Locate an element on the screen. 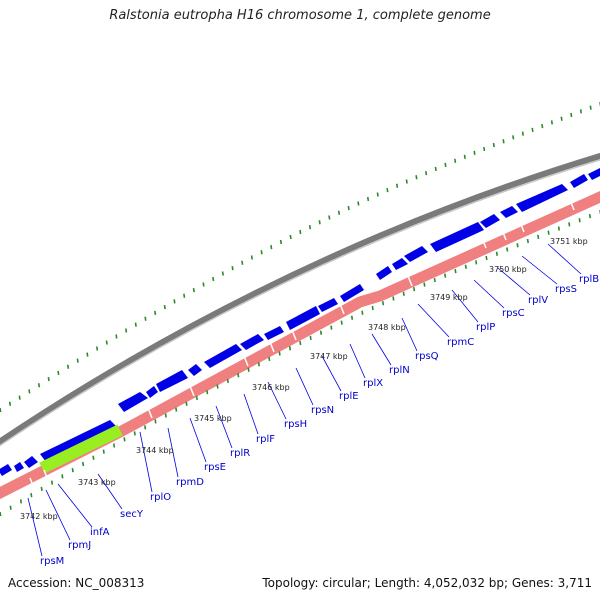 This screenshot has height=600, width=600. gene-label: rpsN is located at coordinates (322, 410).